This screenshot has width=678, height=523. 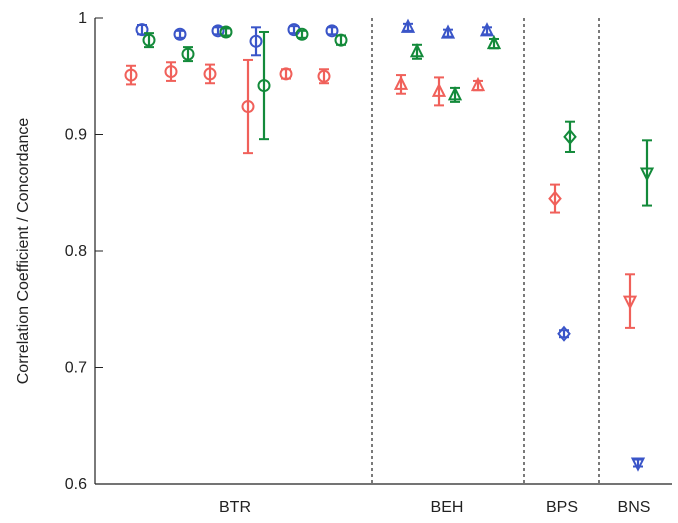 What do you see at coordinates (23, 251) in the screenshot?
I see `y-axis-label: Correlation Coefficient / Concordance` at bounding box center [23, 251].